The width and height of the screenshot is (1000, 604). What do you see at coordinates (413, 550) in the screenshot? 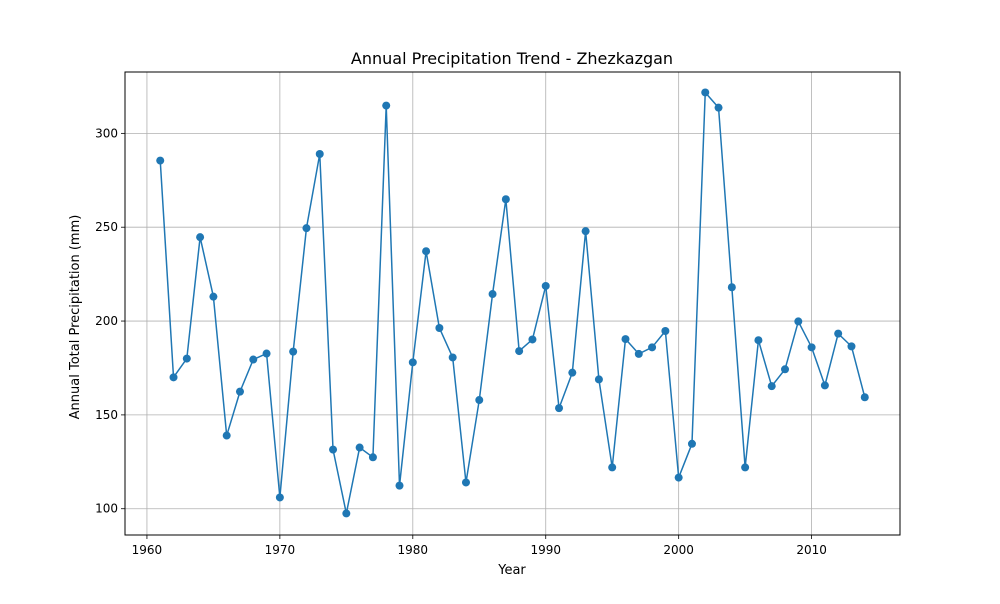
I see `x-tick-label: 1980` at bounding box center [413, 550].